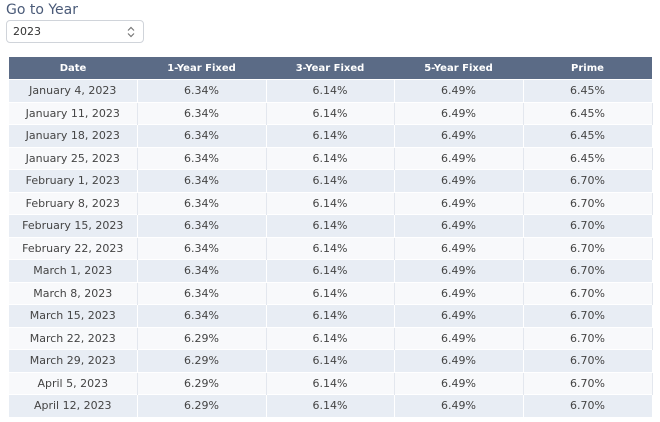 Image resolution: width=660 pixels, height=422 pixels. I want to click on column-header: 3-Year Fixed, so click(330, 68).